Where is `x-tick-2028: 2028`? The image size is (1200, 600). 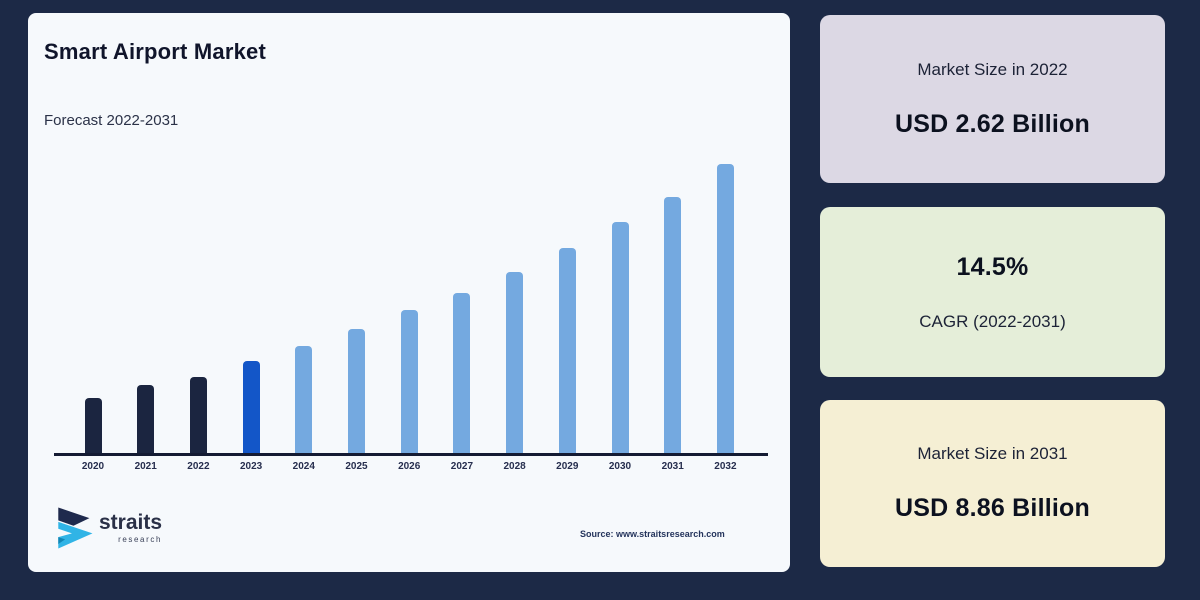 x-tick-2028: 2028 is located at coordinates (514, 466).